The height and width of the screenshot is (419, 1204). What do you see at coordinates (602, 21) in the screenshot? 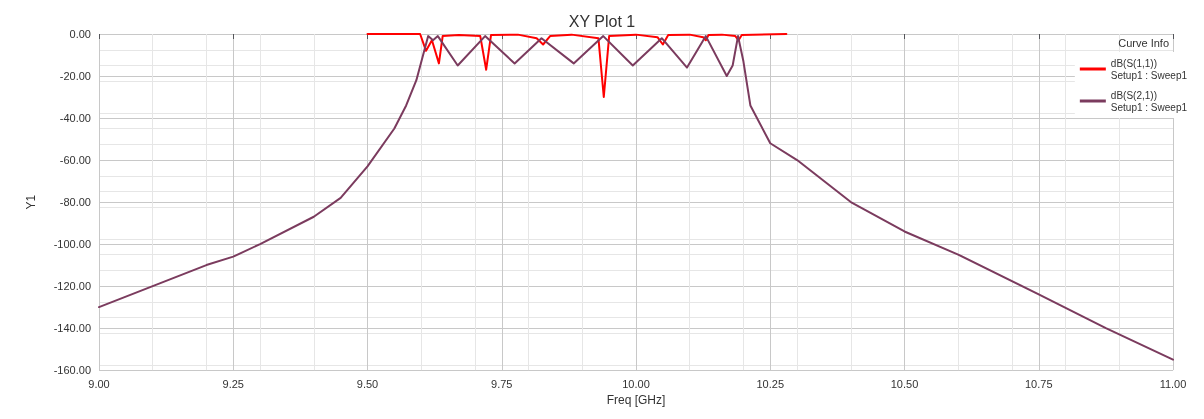
I see `chart-title: XY Plot 1` at bounding box center [602, 21].